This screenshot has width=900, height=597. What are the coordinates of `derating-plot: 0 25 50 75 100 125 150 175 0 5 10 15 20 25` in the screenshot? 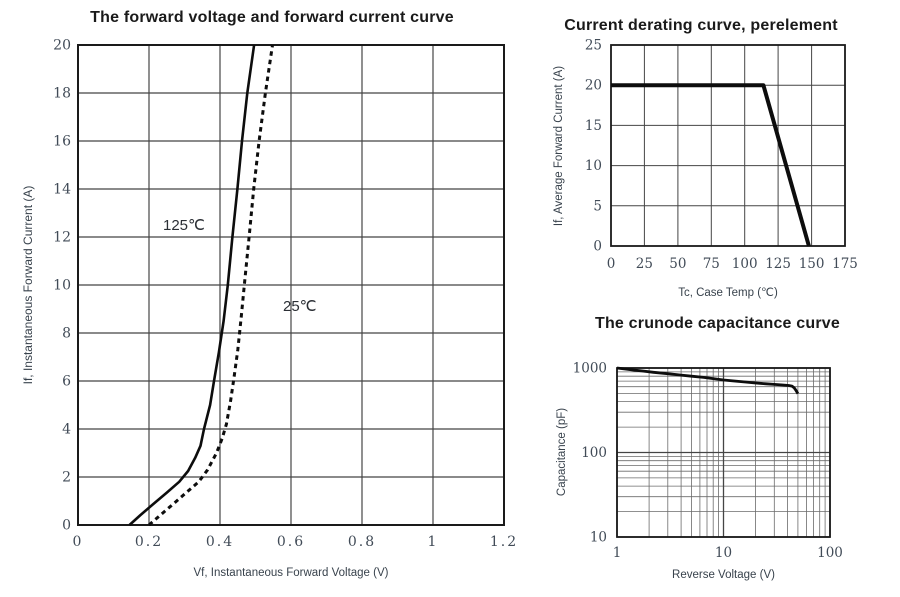 It's located at (721, 155).